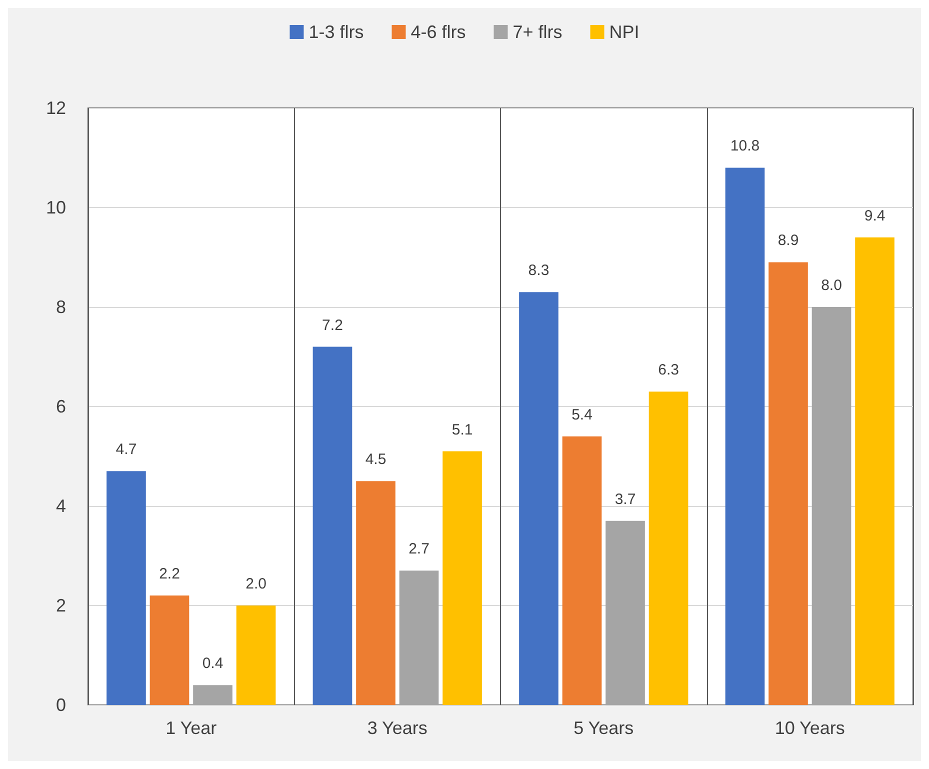  I want to click on data-label: 2.7, so click(419, 549).